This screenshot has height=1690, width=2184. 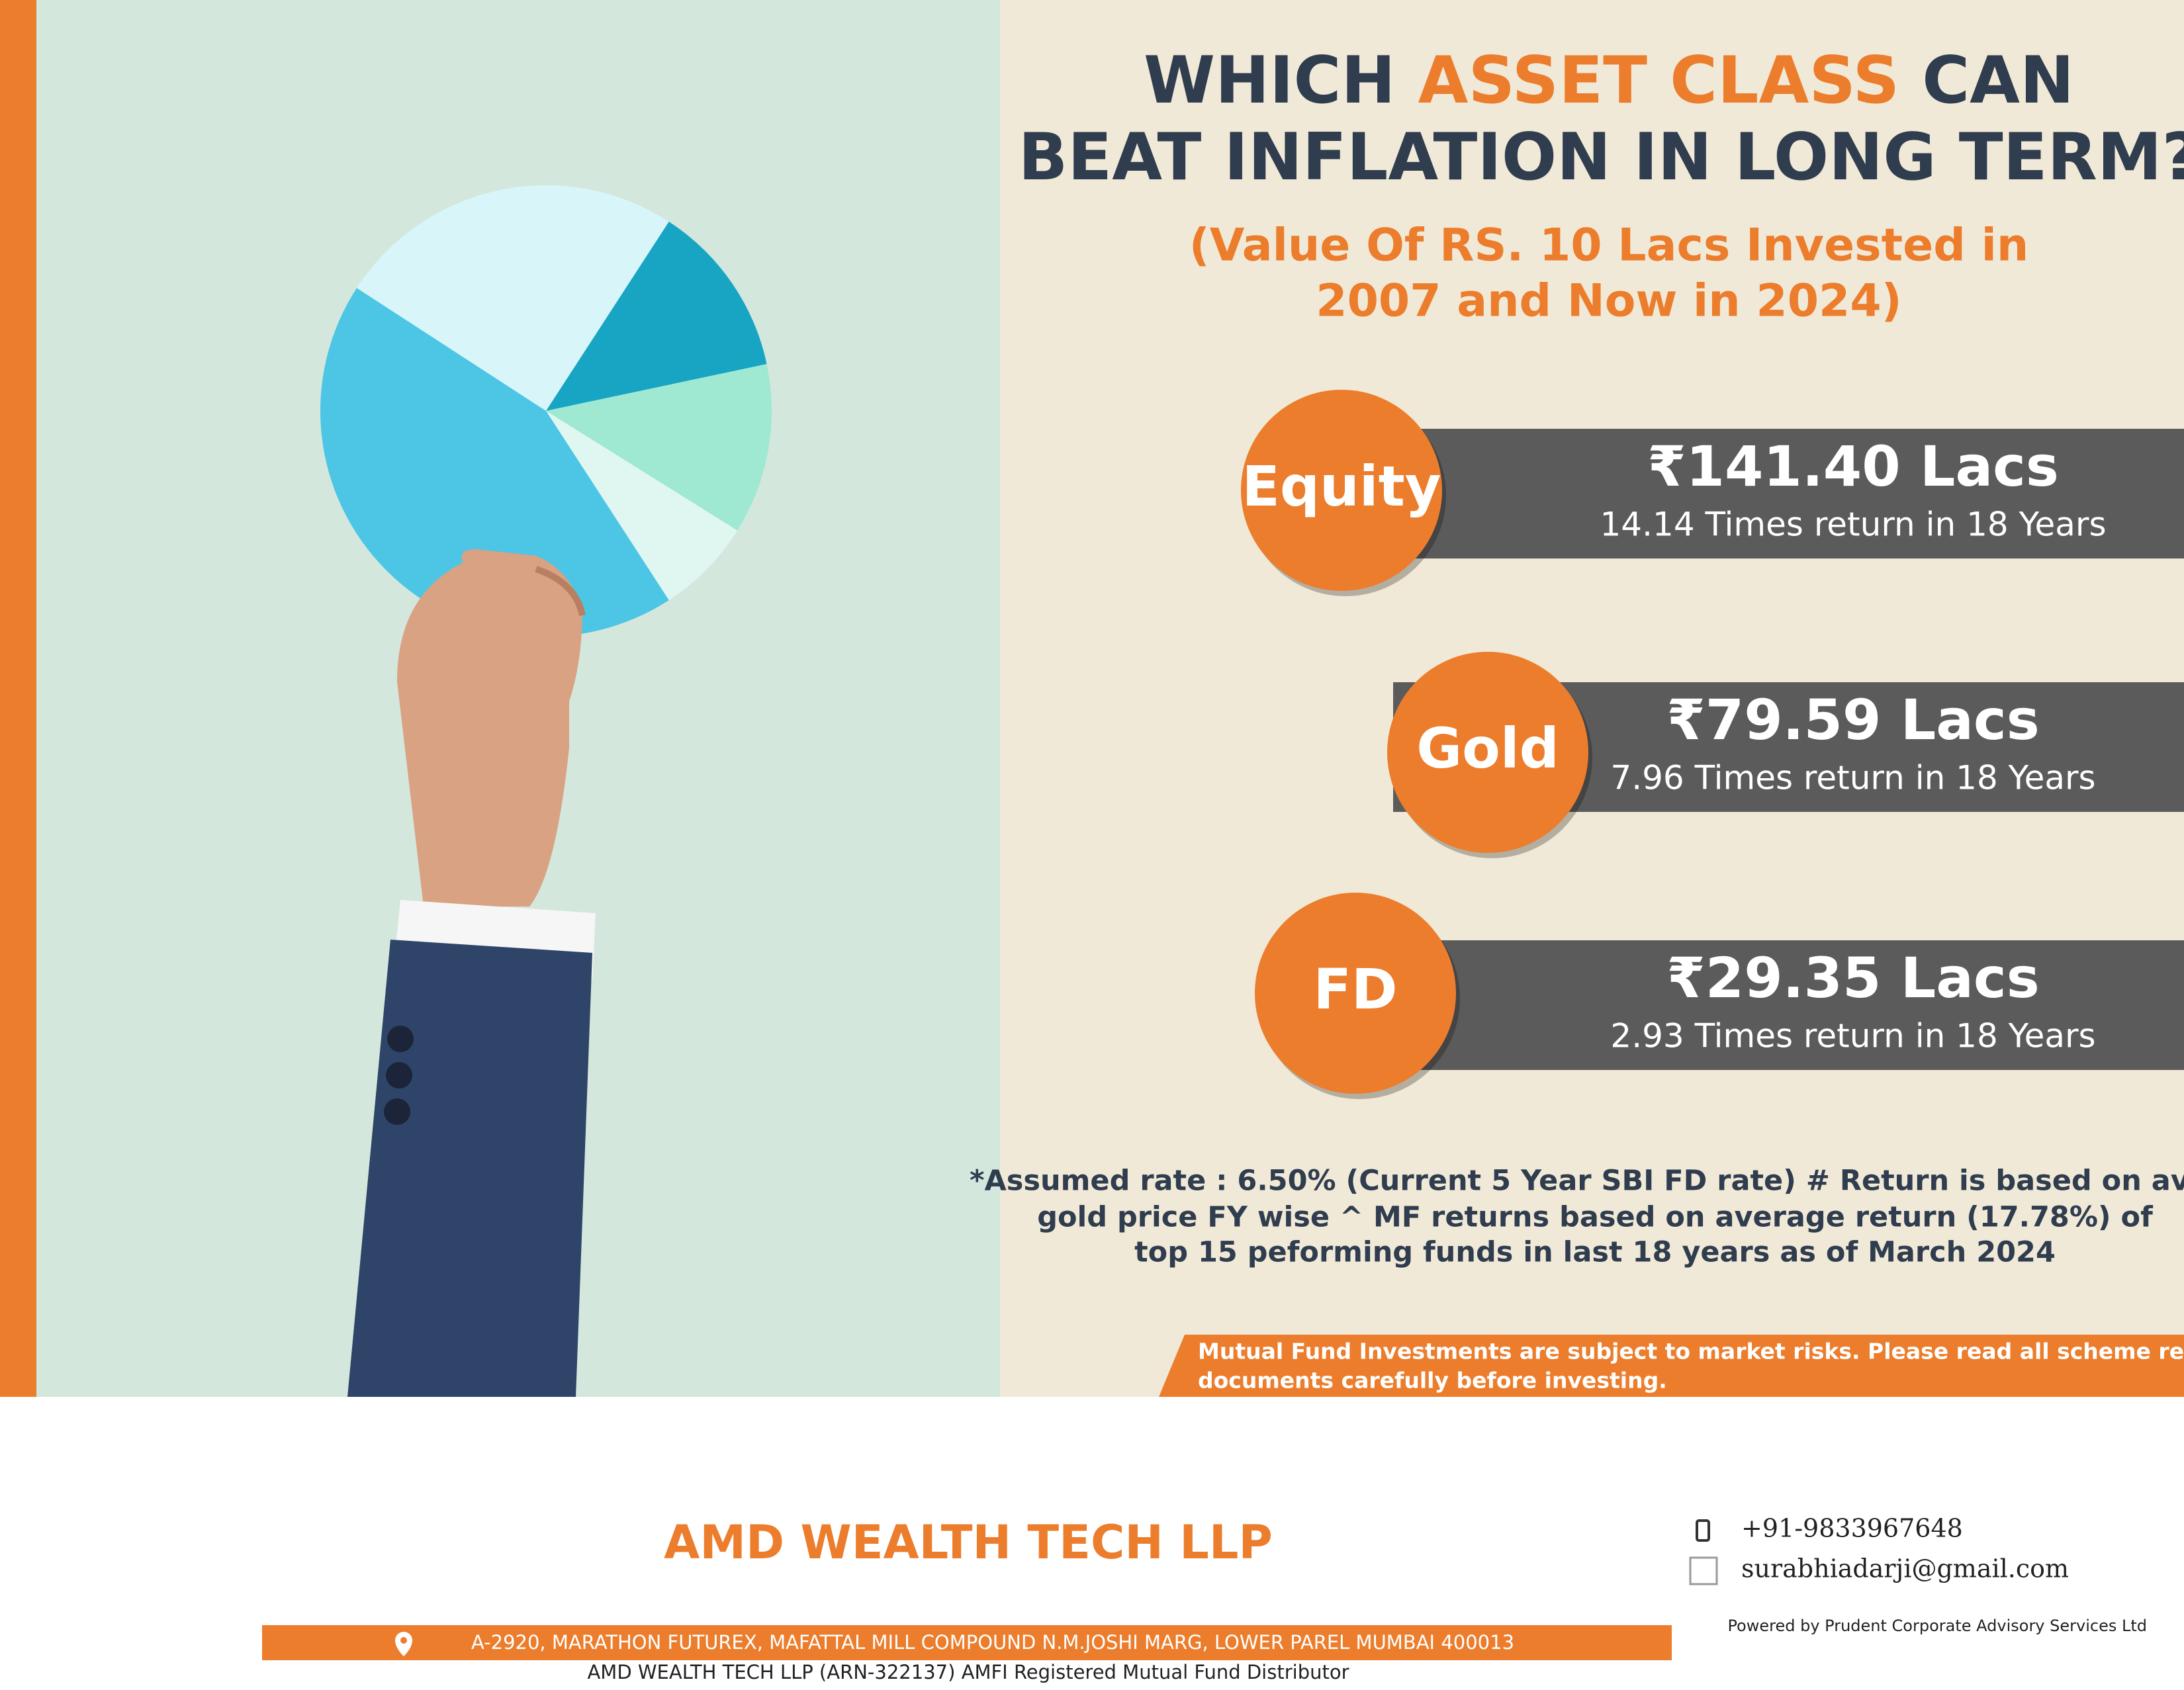 What do you see at coordinates (1703, 1530) in the screenshot?
I see `phone-icon` at bounding box center [1703, 1530].